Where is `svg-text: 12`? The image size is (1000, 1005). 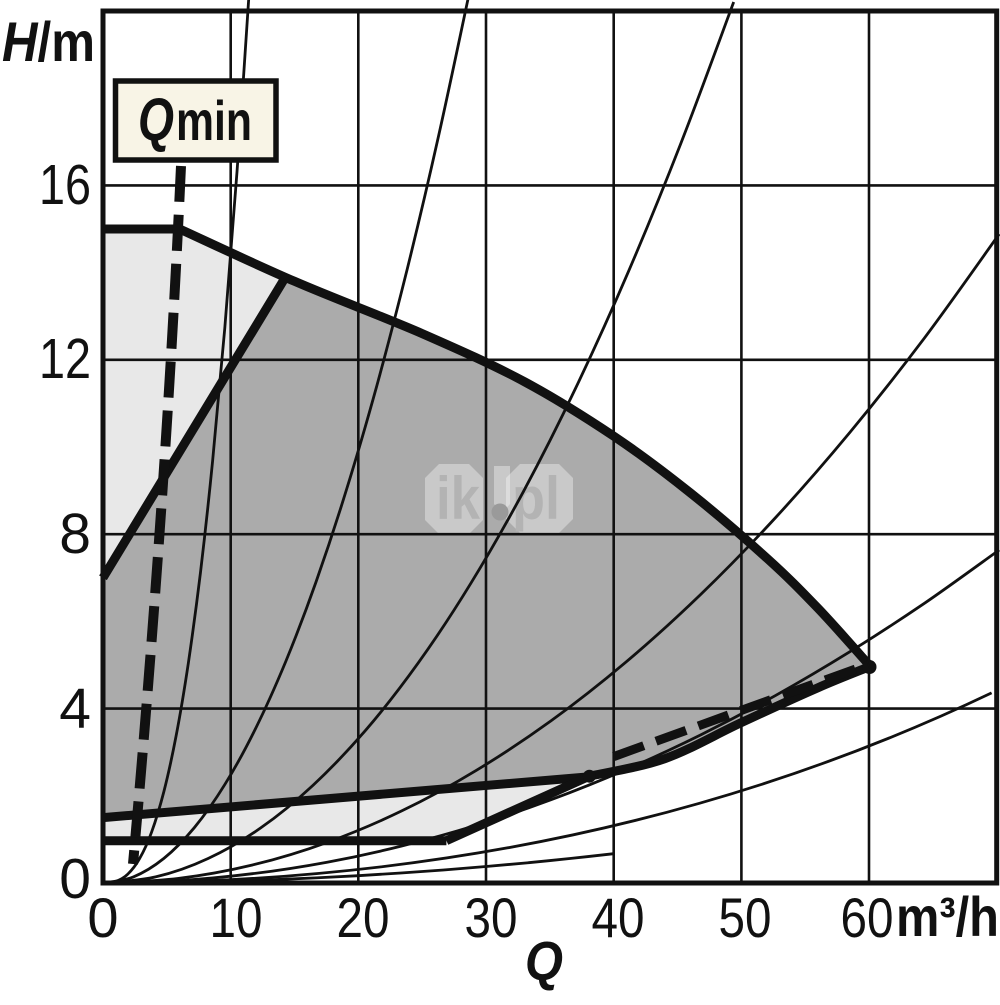 svg-text: 12 is located at coordinates (65, 359).